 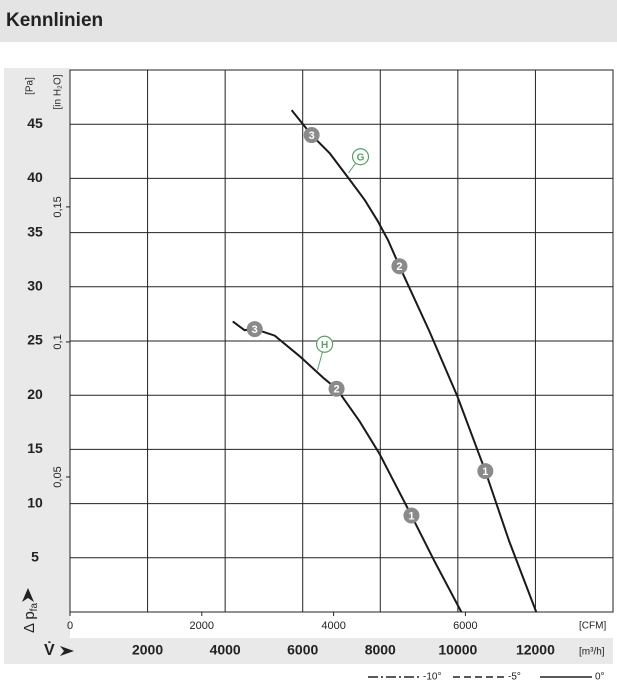 I want to click on y2-tick-label: 0,1, so click(x=58, y=341).